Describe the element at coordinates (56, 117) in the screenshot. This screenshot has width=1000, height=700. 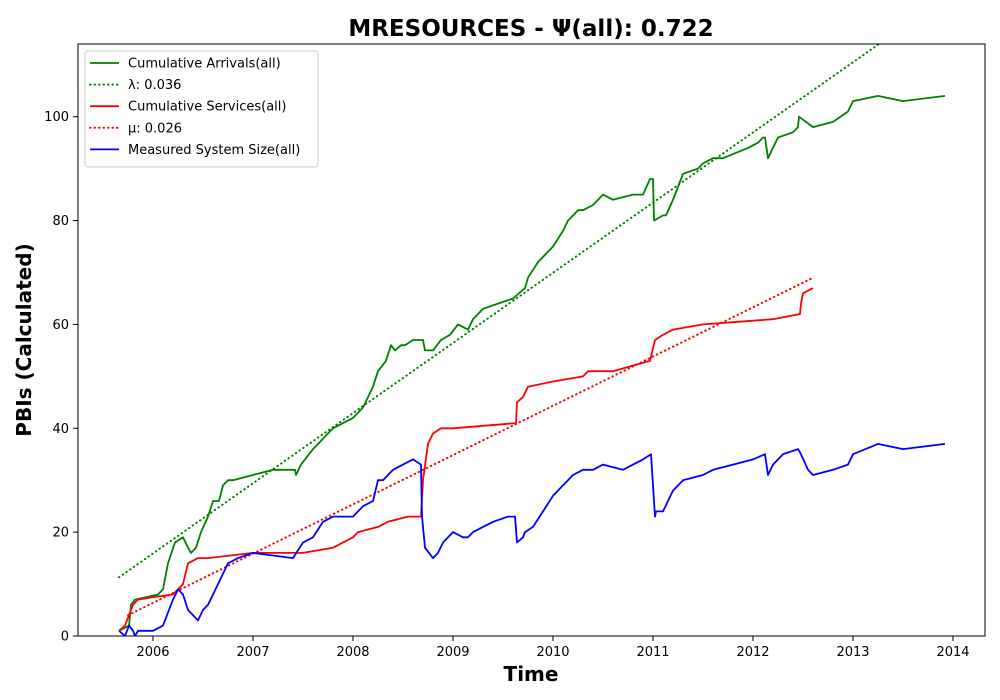
I see `y-tick-label: 100` at that location.